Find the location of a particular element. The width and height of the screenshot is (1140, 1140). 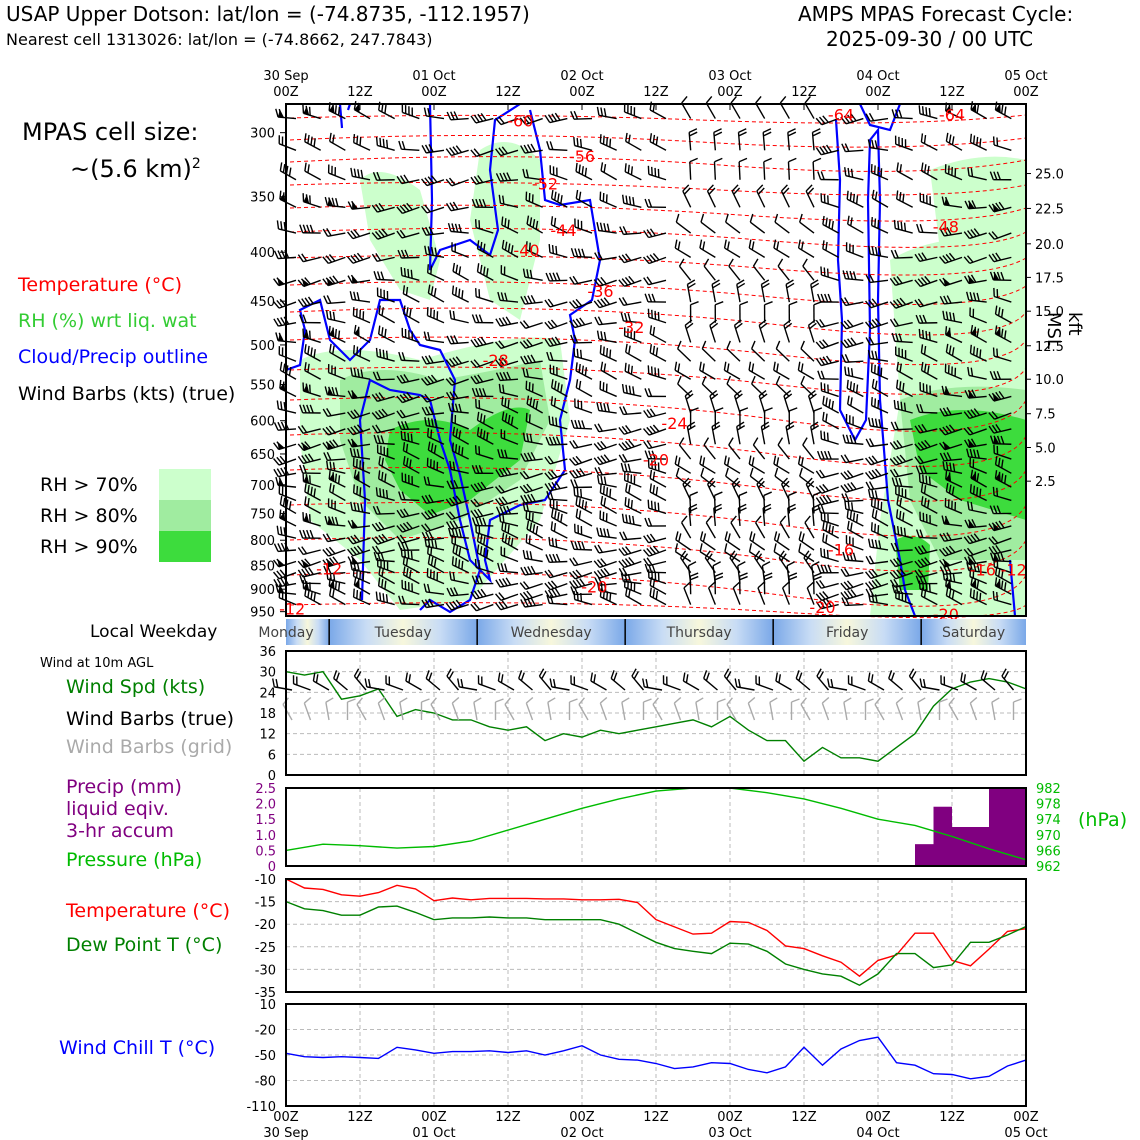

dewpoint-label: Dew Point T (°C) is located at coordinates (144, 945).